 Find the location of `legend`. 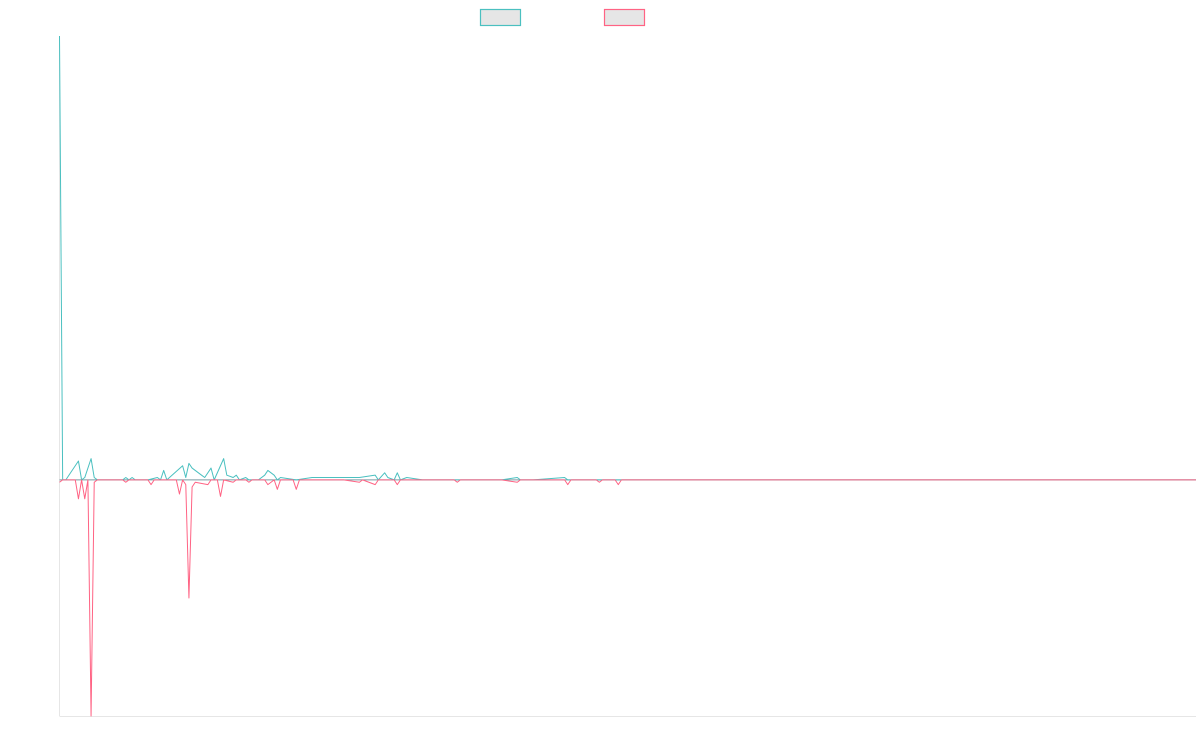

legend is located at coordinates (562, 17).